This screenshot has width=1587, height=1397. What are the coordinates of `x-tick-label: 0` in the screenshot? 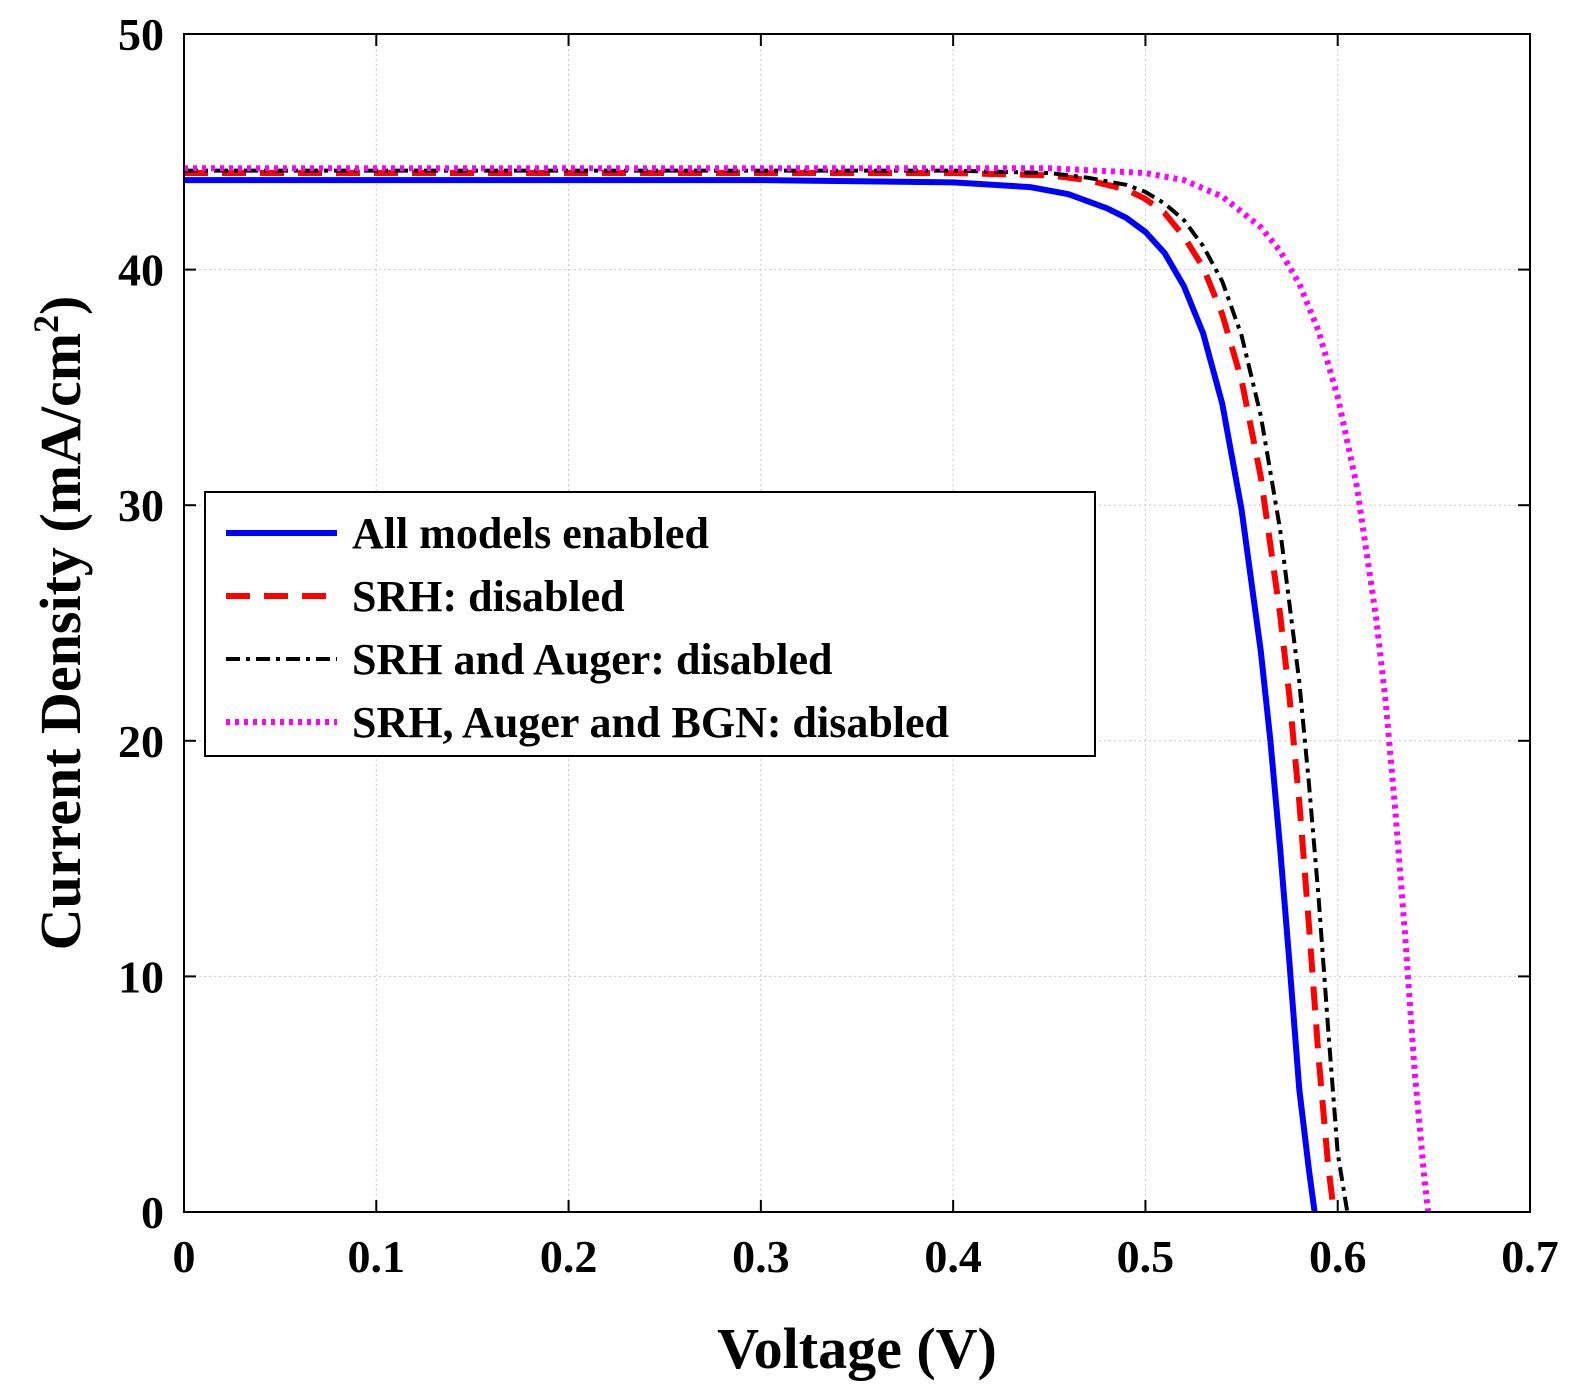 It's located at (184, 1256).